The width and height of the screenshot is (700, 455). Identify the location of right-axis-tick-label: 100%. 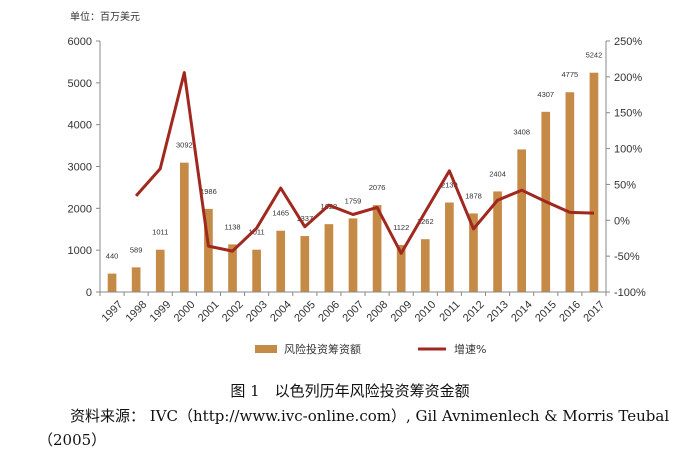
(628, 150).